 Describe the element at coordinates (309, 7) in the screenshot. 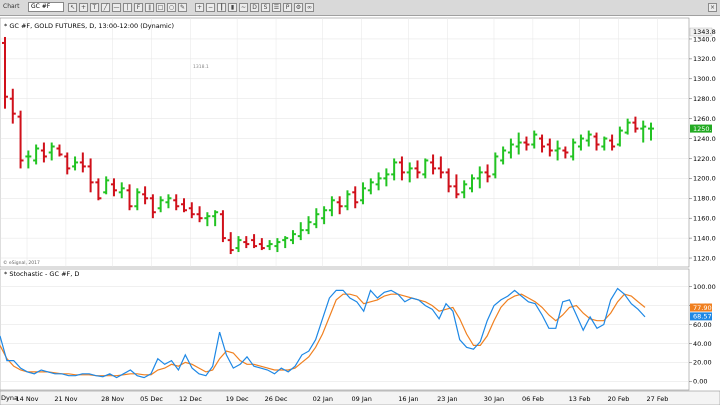

I see `link-icon: ∞` at that location.